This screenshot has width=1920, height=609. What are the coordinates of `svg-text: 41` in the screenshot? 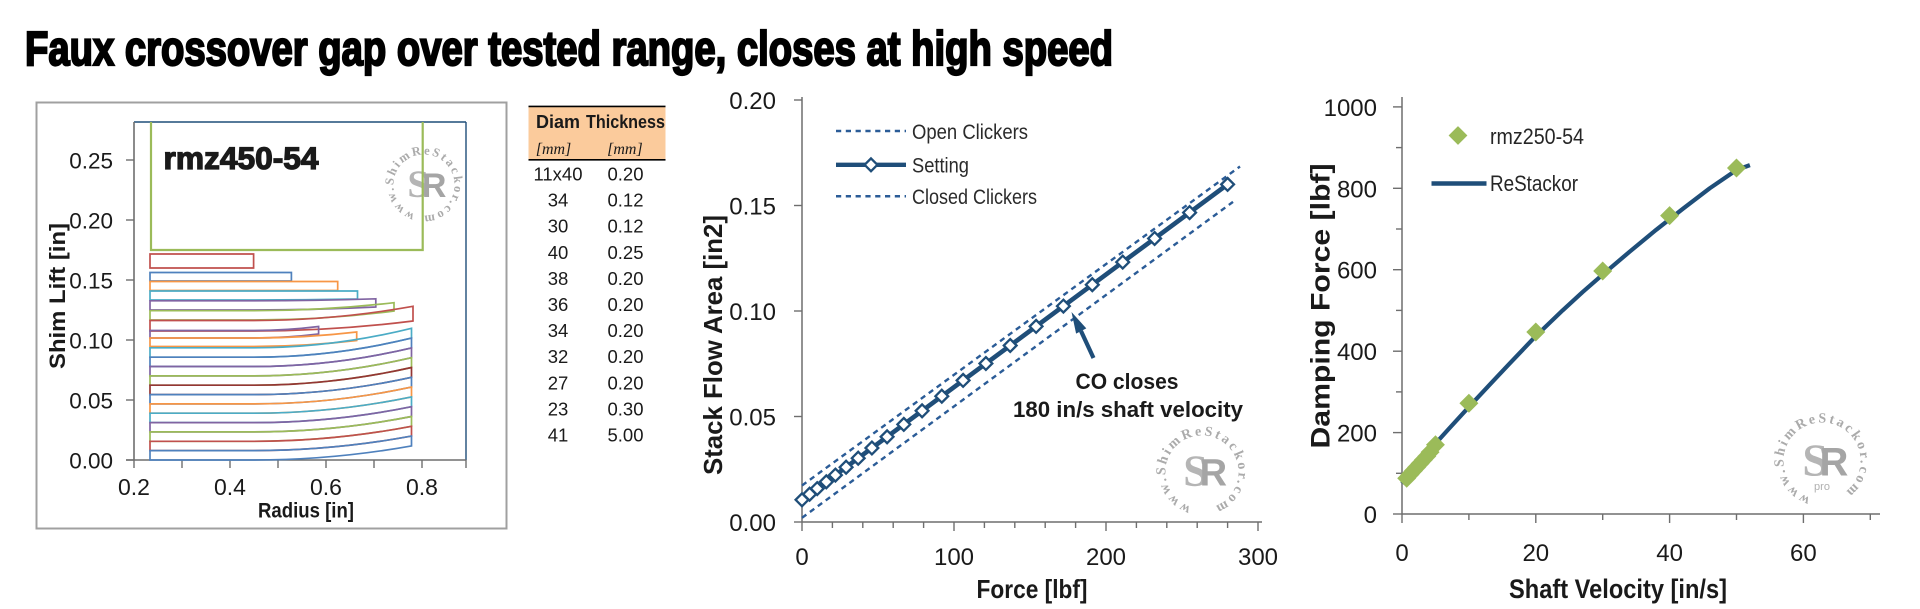 It's located at (558, 435).